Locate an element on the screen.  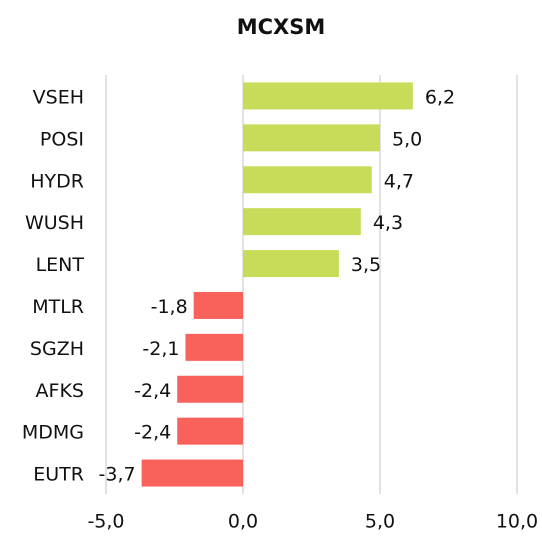
y-tick-label: MTLR is located at coordinates (58, 307).